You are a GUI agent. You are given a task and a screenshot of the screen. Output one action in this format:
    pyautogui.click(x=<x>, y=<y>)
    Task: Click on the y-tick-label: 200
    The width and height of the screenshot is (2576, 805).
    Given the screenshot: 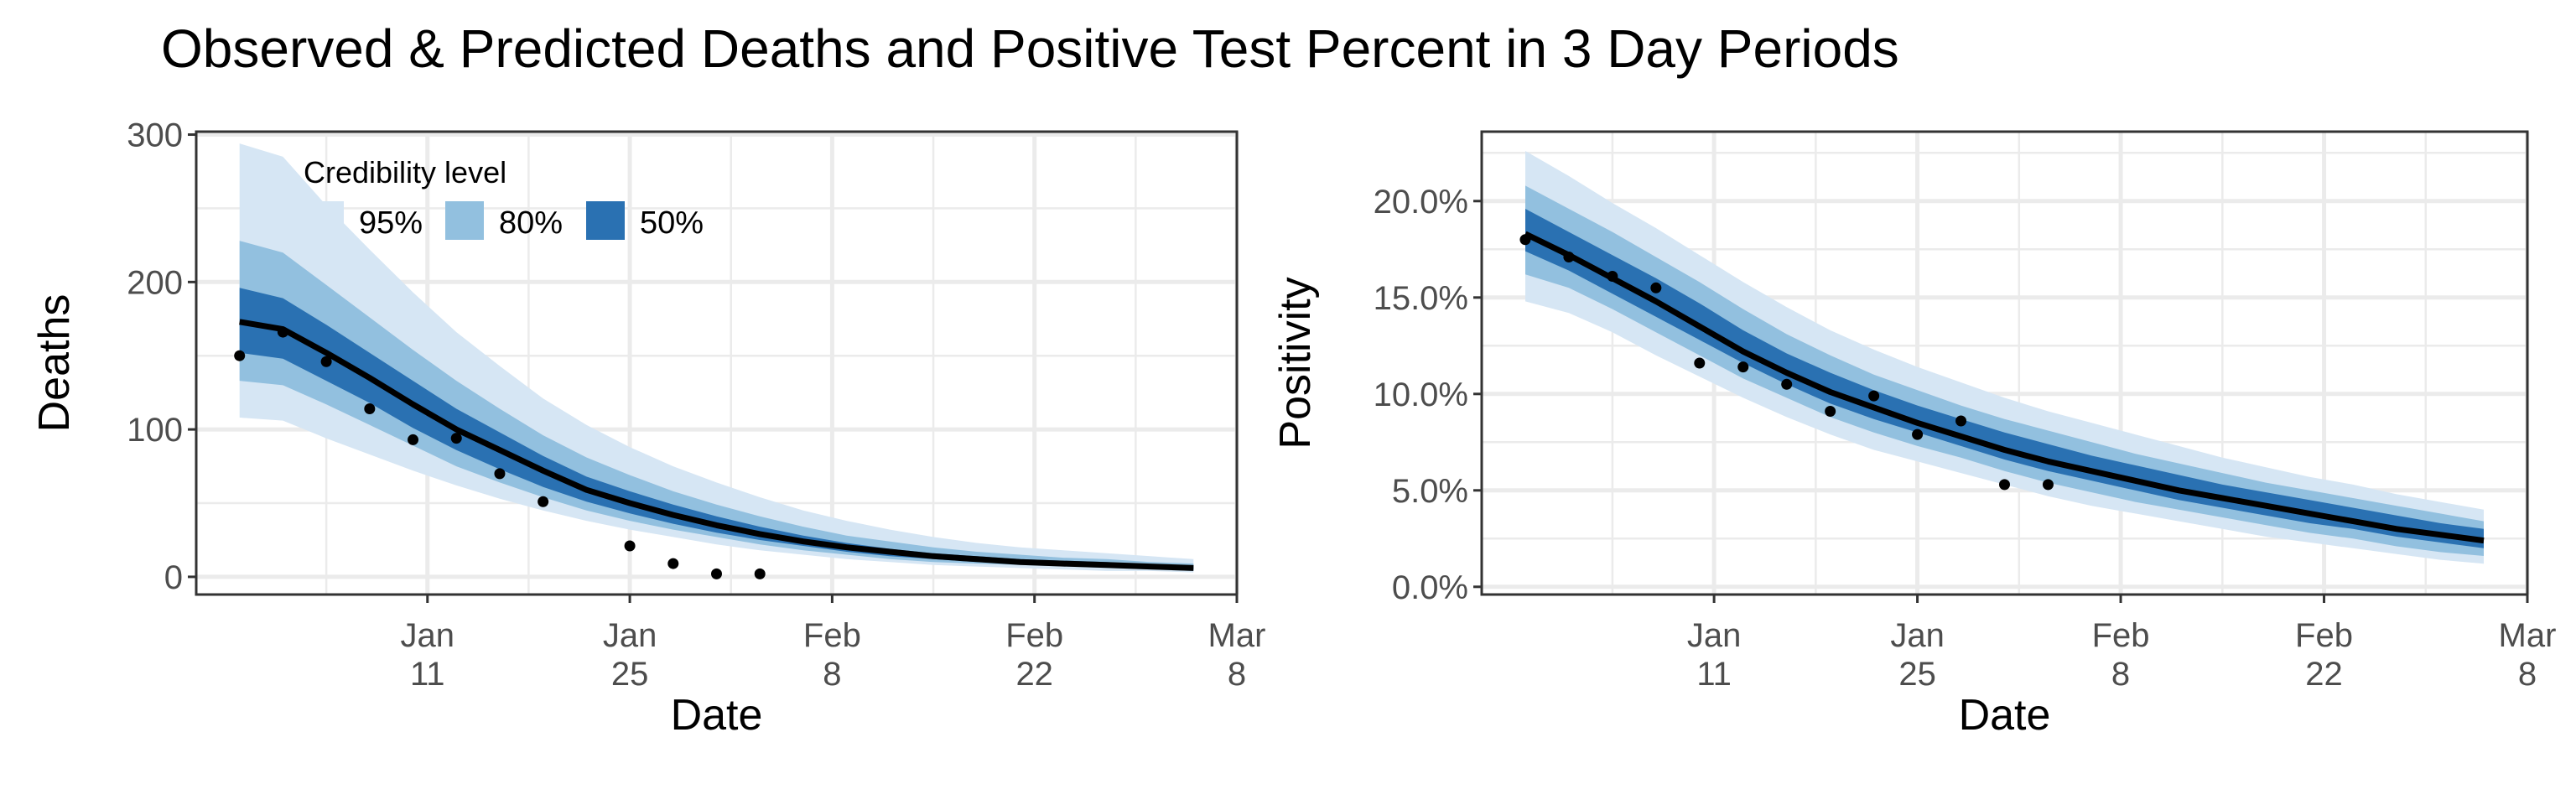 What is the action you would take?
    pyautogui.click(x=155, y=282)
    